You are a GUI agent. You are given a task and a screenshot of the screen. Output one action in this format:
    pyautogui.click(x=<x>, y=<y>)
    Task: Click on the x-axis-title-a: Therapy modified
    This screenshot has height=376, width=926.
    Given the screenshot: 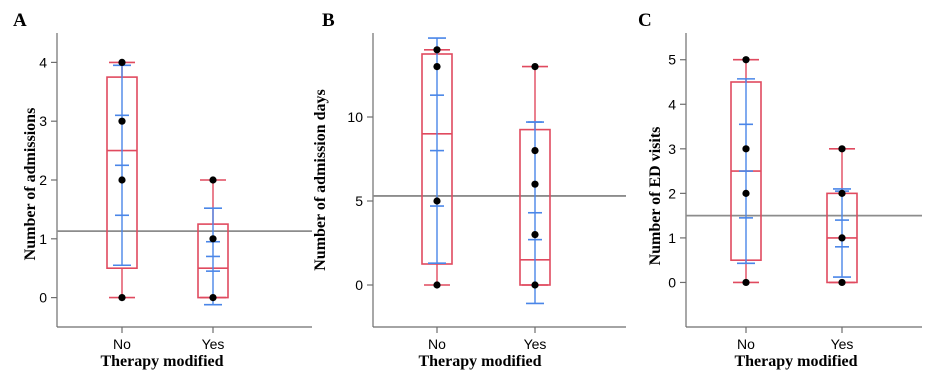 What is the action you would take?
    pyautogui.click(x=161, y=361)
    